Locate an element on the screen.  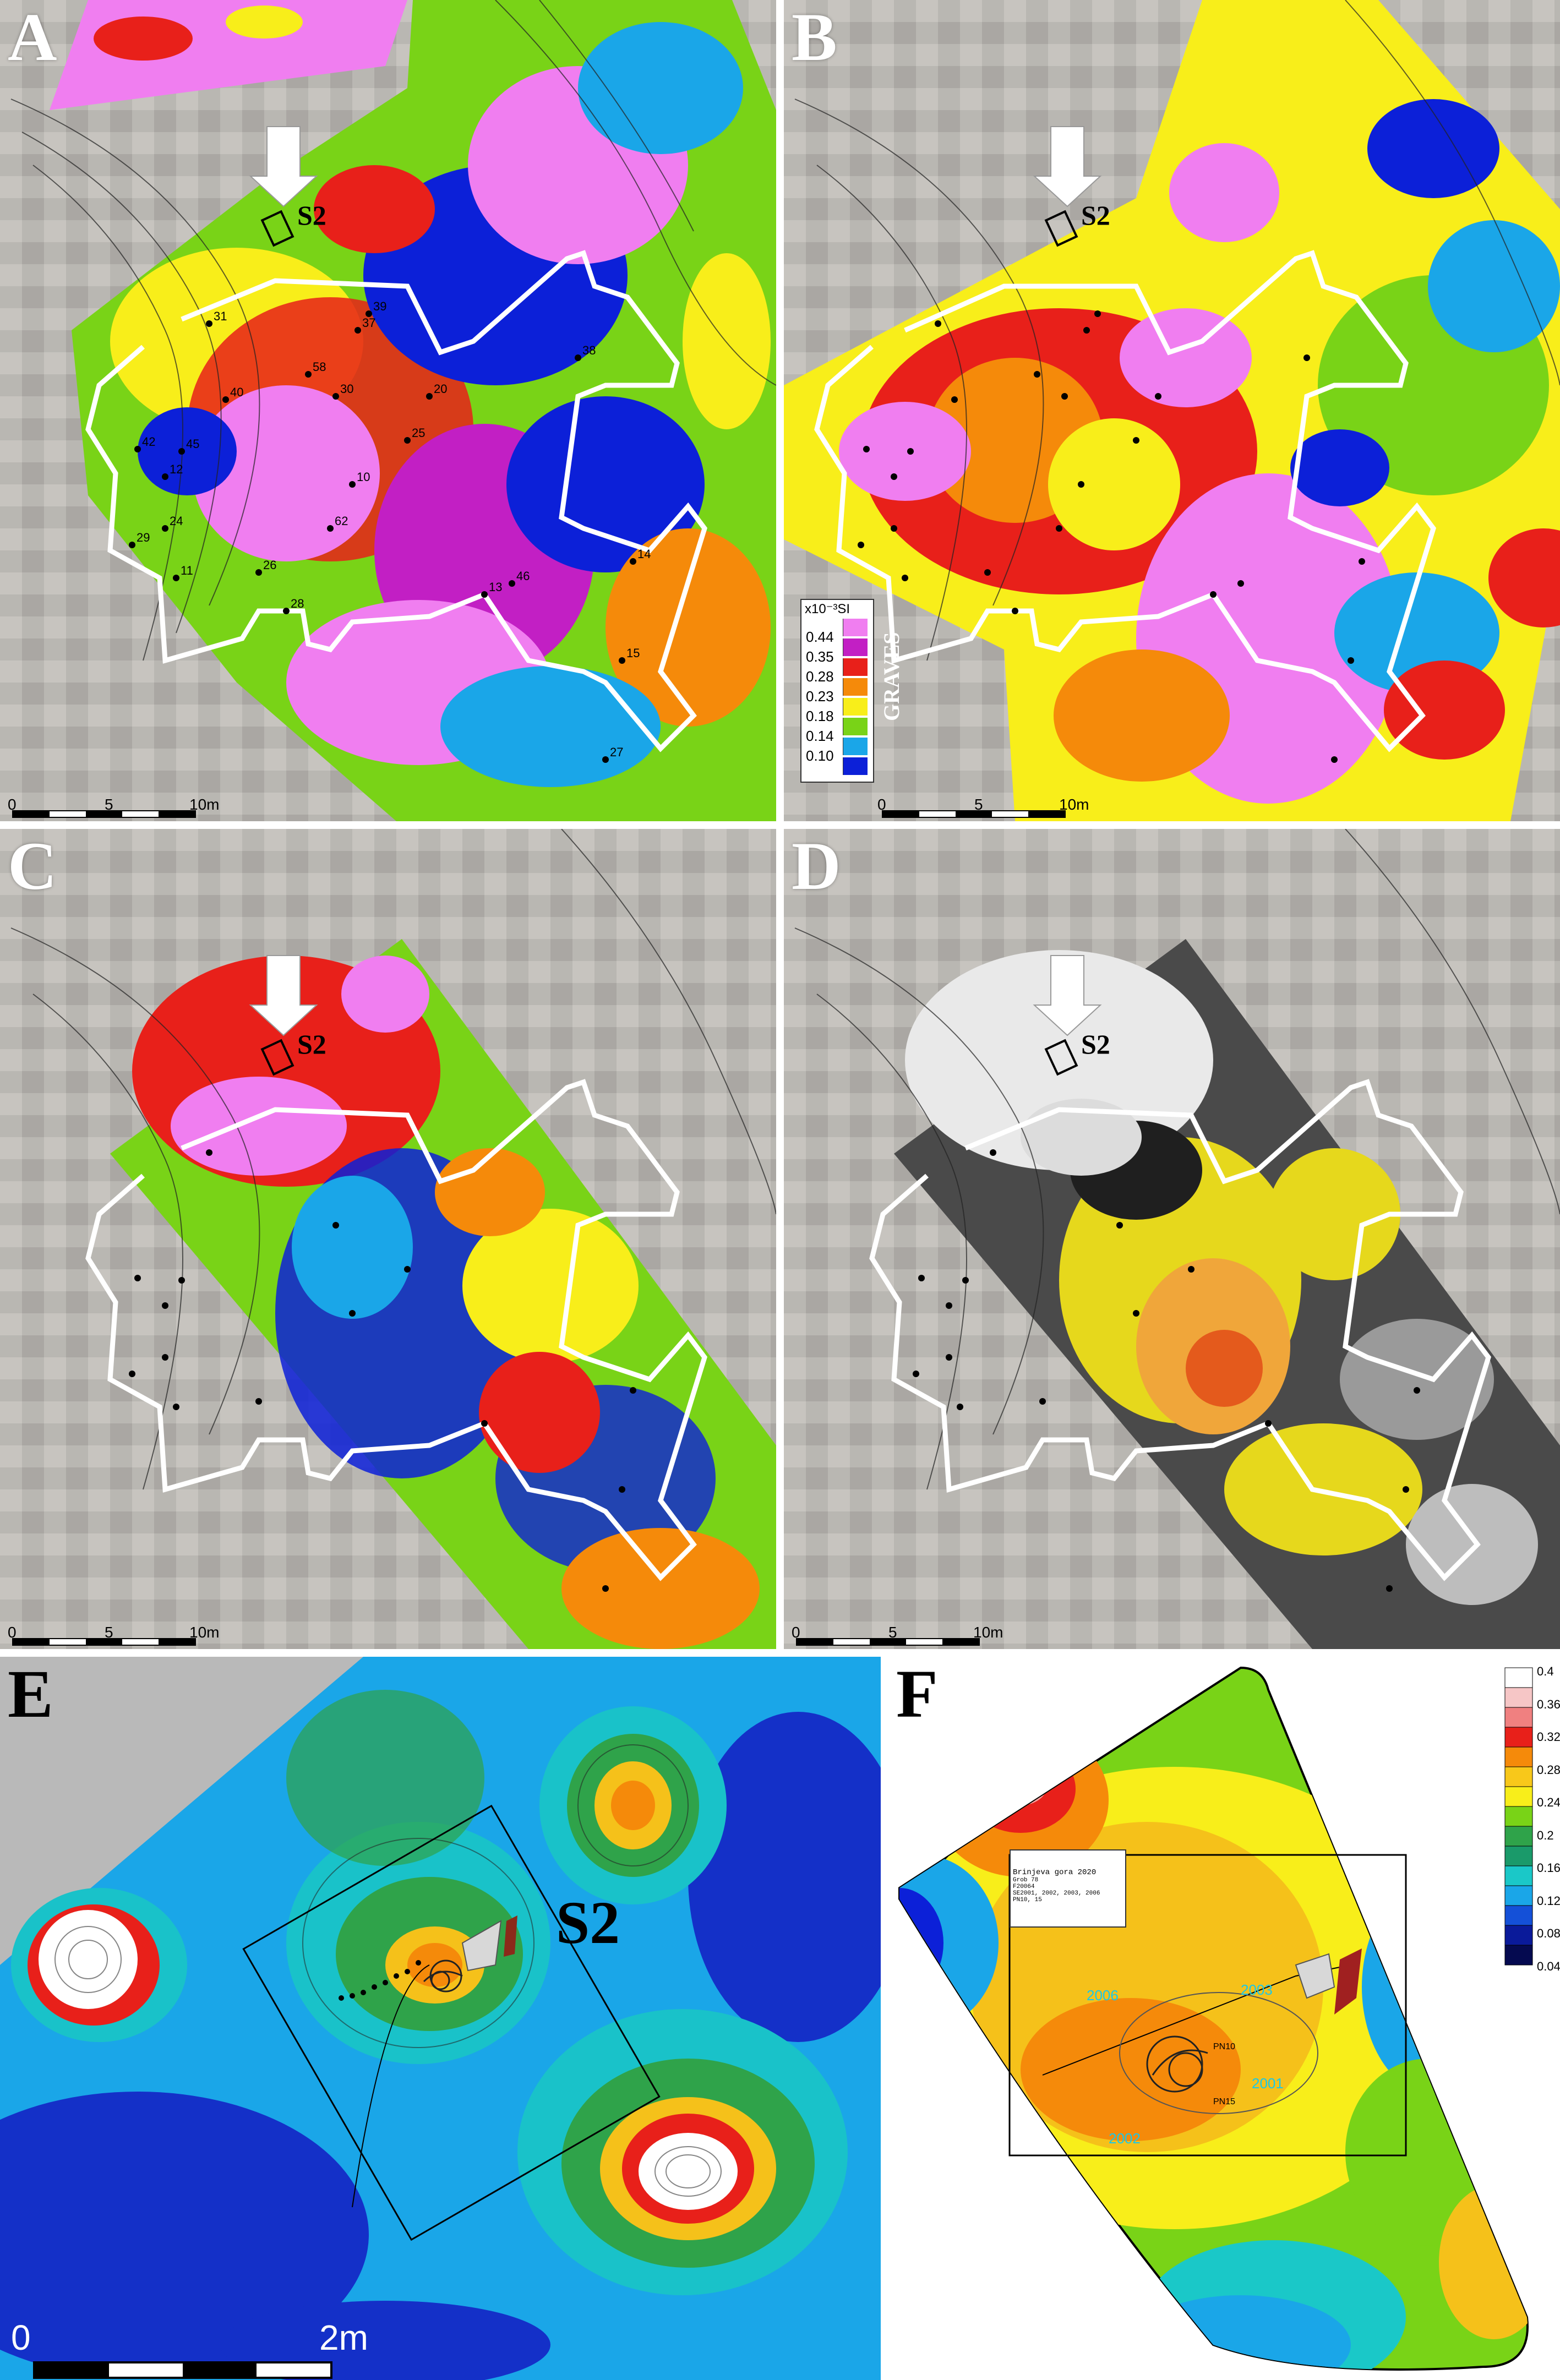
inset-title: Brinjeva gora 2020 is located at coordinates (1055, 1872).